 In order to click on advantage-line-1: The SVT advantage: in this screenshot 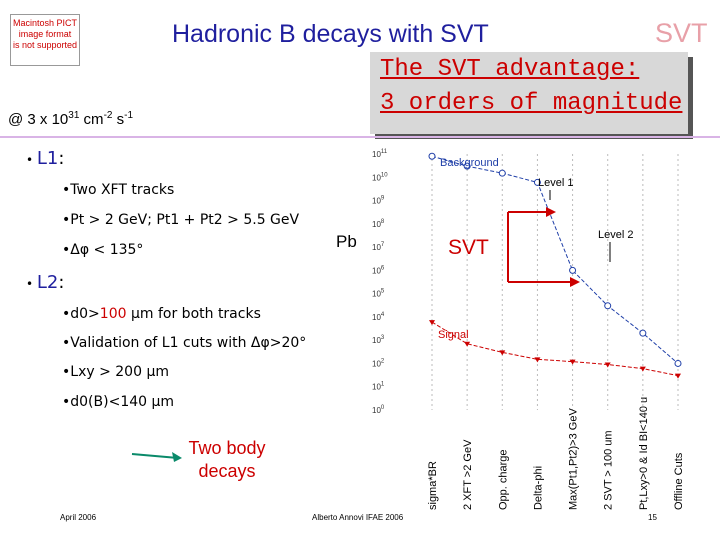, I will do `click(510, 69)`.